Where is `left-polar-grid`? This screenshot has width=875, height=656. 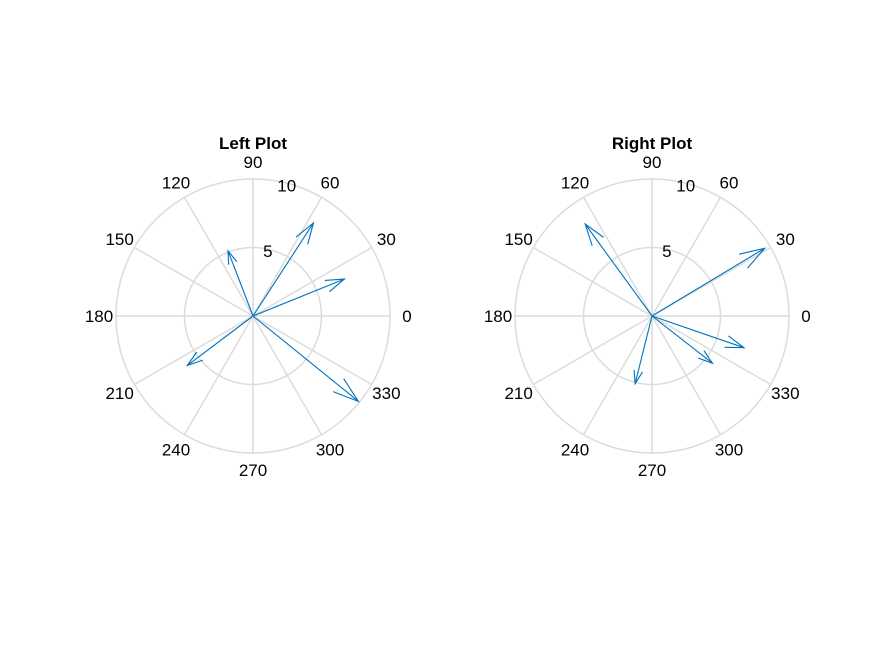 left-polar-grid is located at coordinates (253, 316).